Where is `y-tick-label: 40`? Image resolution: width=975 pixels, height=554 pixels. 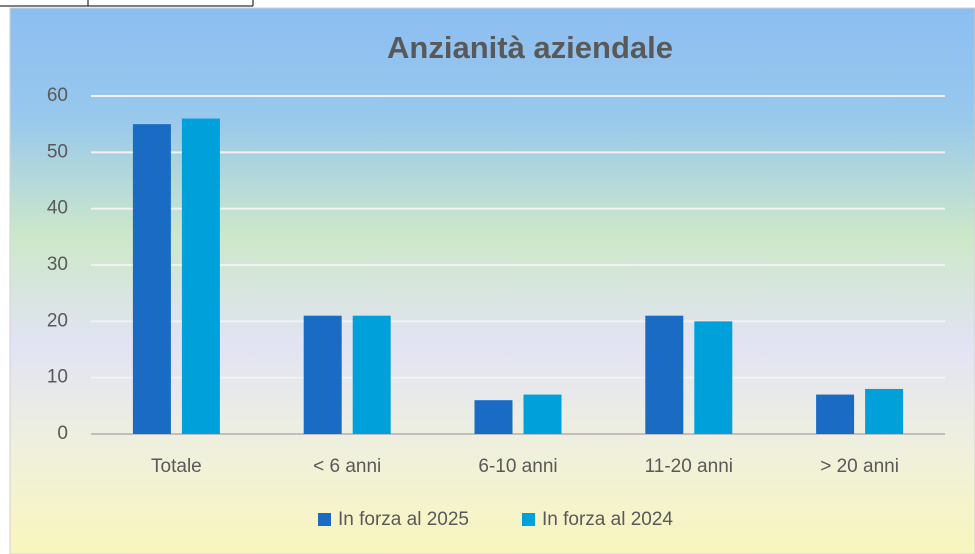
y-tick-label: 40 is located at coordinates (57, 208).